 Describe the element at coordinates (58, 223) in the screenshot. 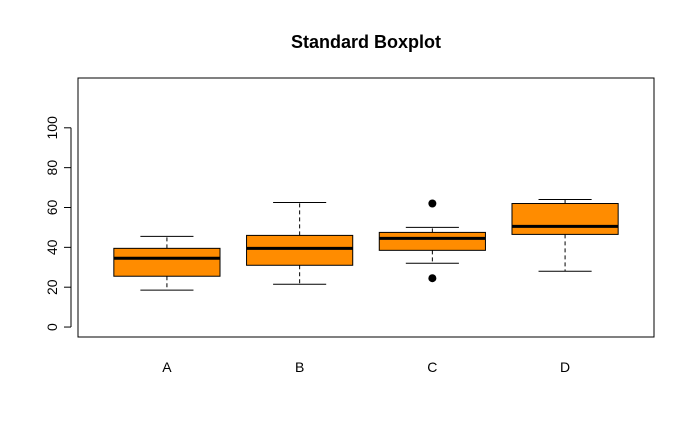

I see `y-axis: 0 20 40 60 80 100` at that location.